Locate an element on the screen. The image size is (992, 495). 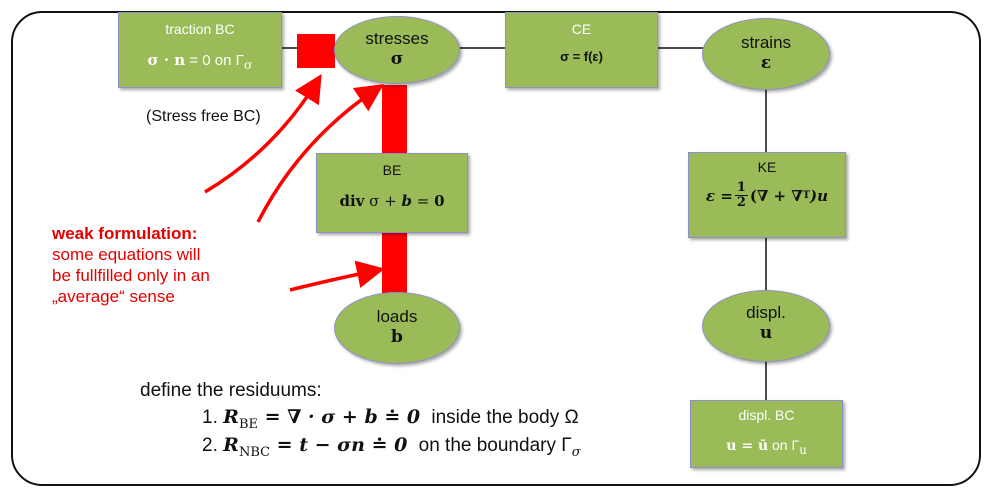
displ-node: displ. u is located at coordinates (766, 326).